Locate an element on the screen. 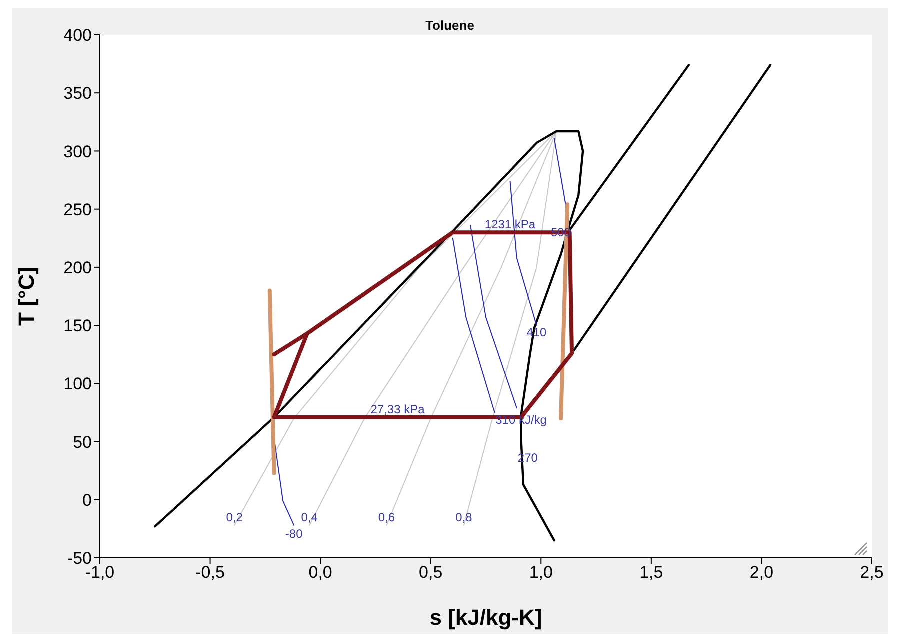 The width and height of the screenshot is (899, 639). annotation: 0,2 is located at coordinates (235, 517).